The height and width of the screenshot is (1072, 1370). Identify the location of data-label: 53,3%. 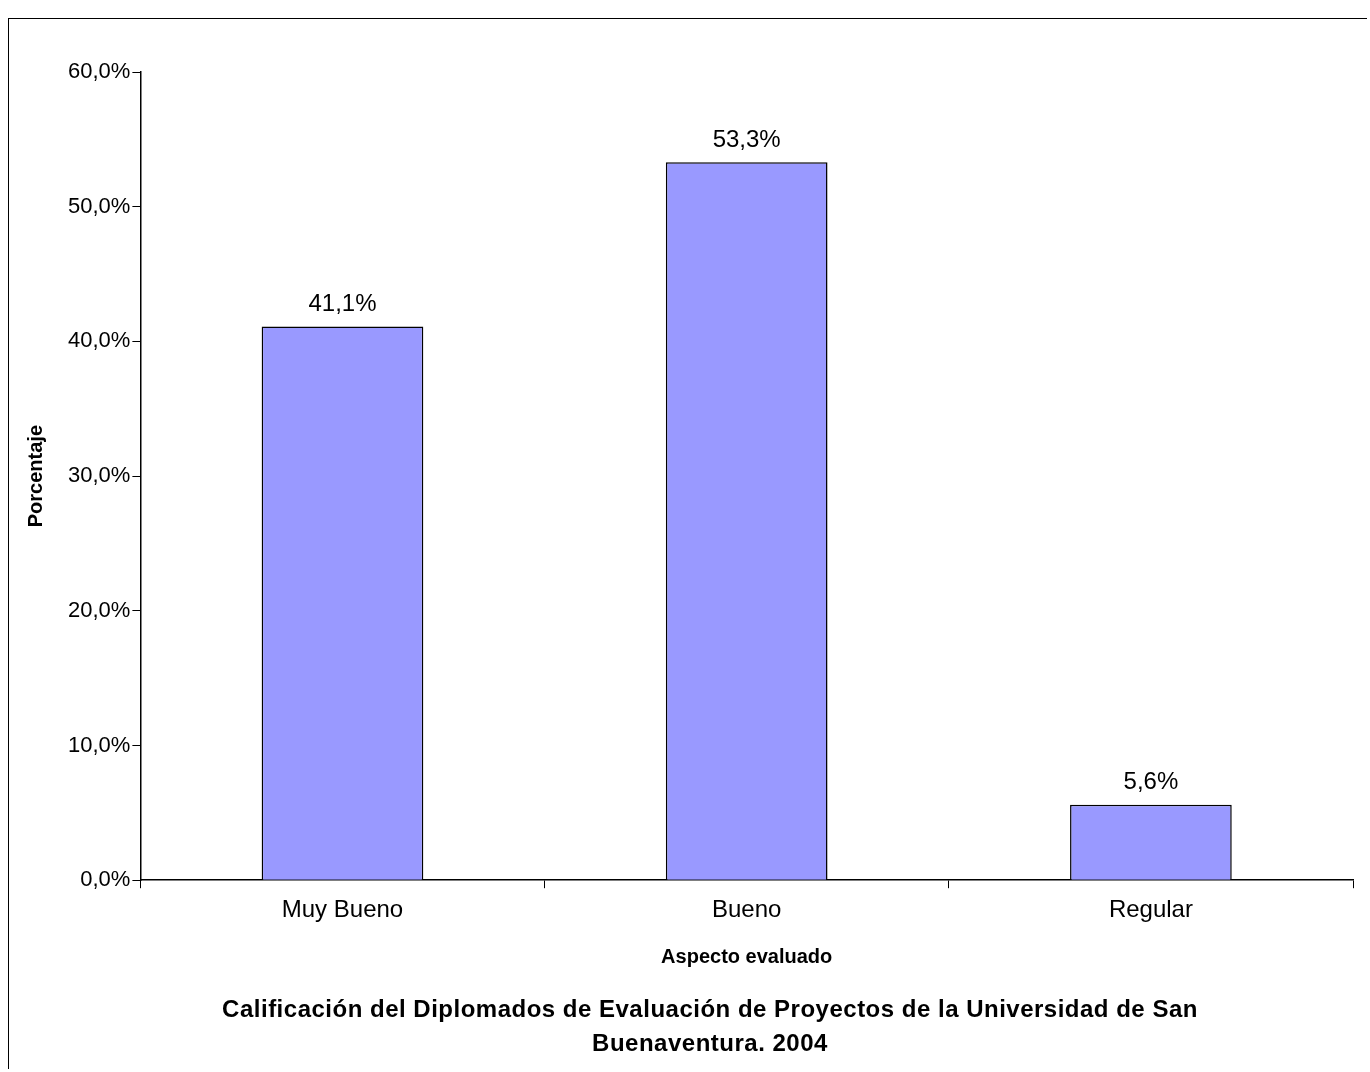
(746, 138).